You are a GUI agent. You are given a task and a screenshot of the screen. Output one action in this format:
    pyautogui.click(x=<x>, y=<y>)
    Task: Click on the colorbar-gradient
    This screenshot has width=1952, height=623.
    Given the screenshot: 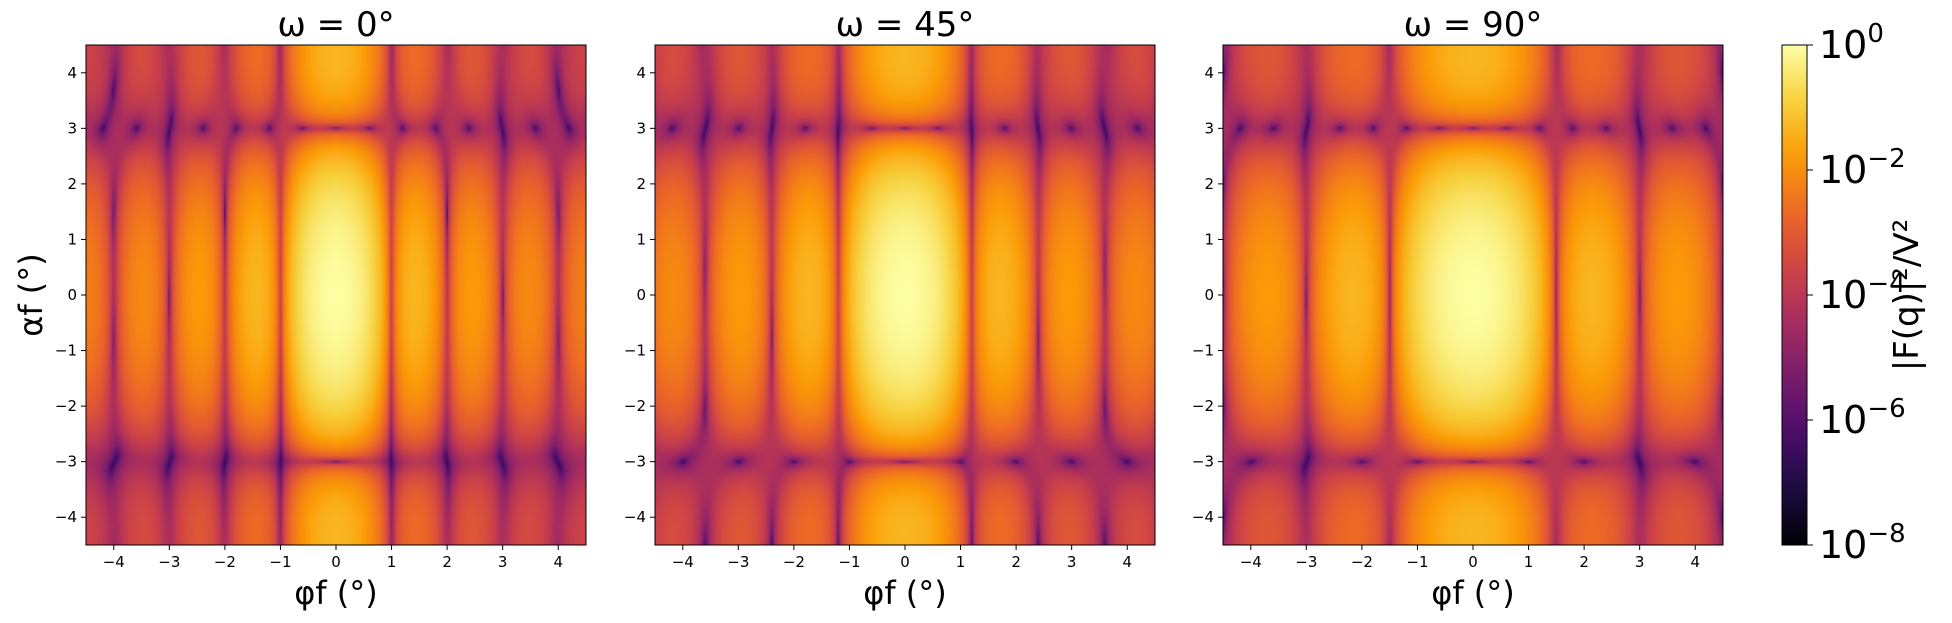 What is the action you would take?
    pyautogui.click(x=1794, y=295)
    